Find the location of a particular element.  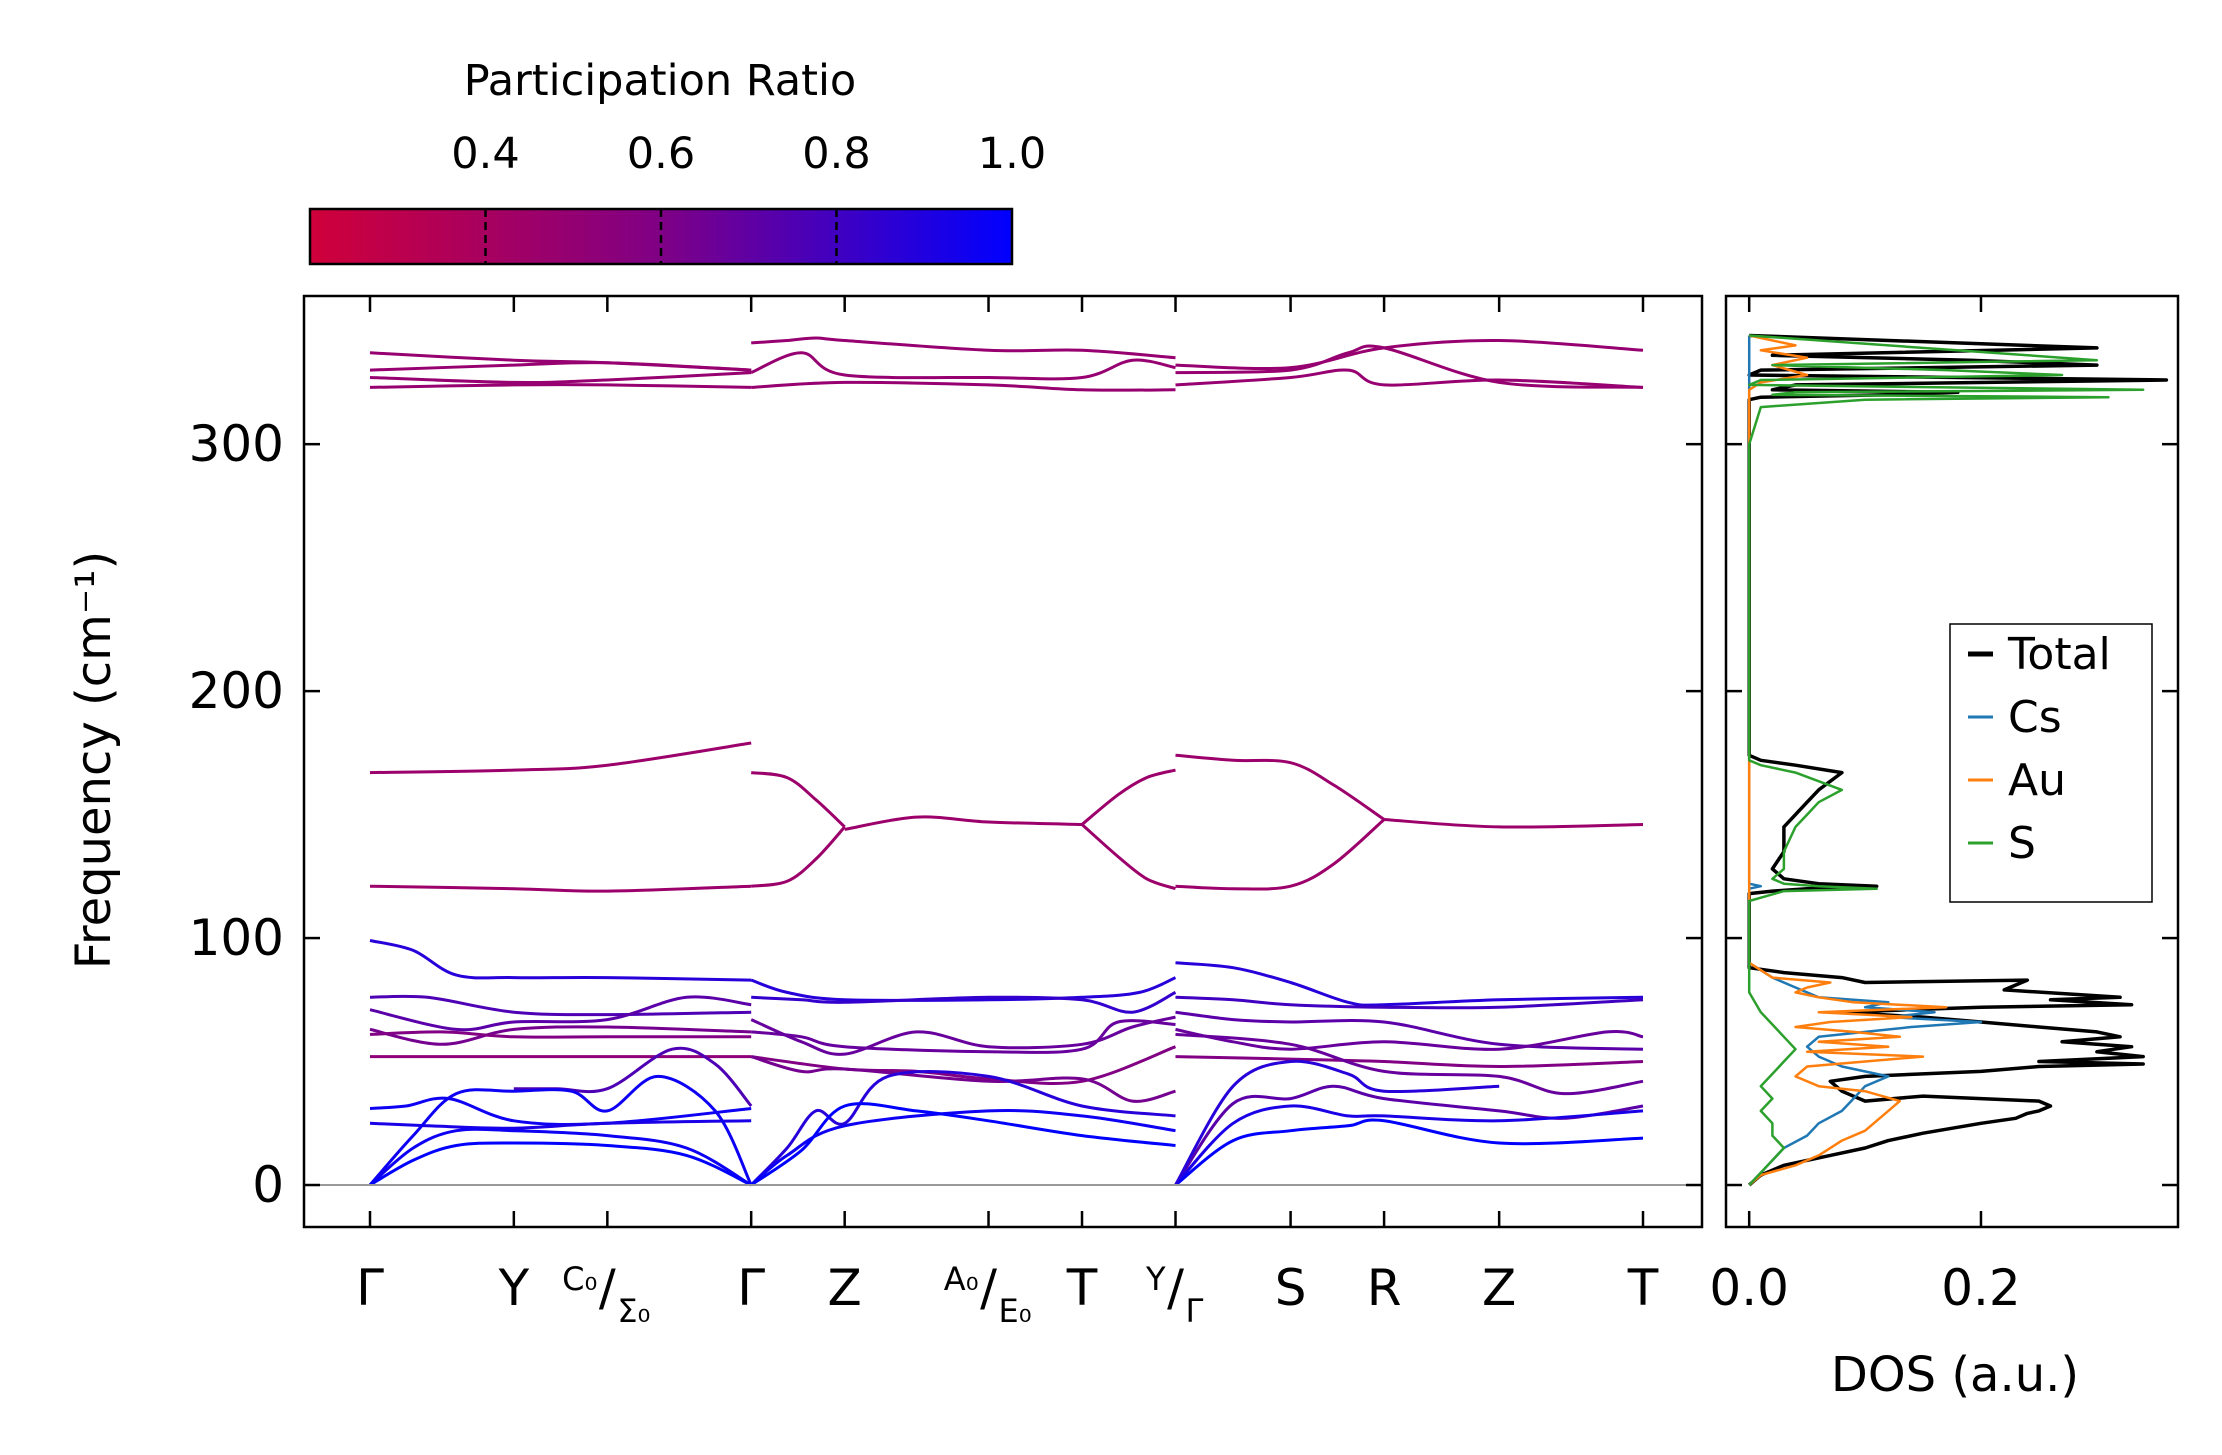

x-tick-label: R is located at coordinates (1384, 1288).